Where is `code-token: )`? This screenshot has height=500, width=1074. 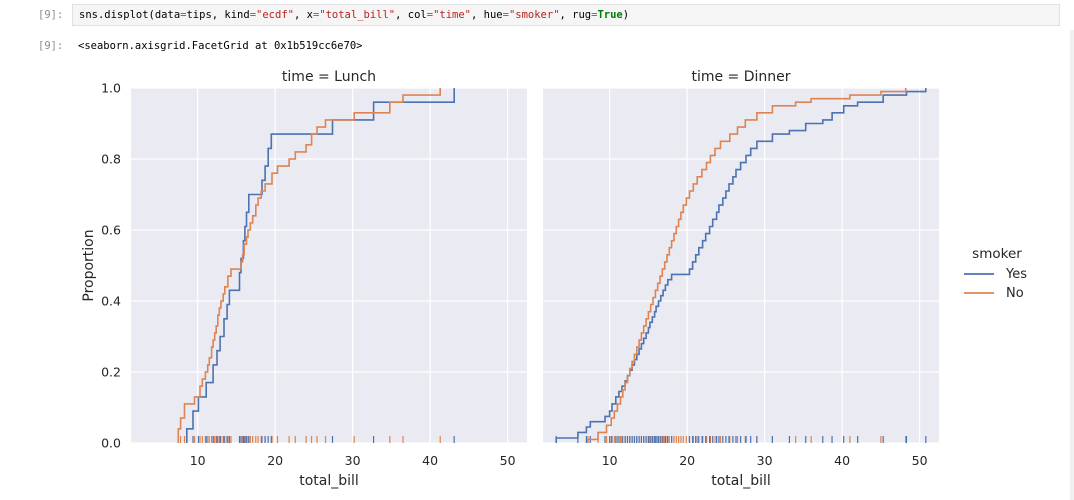 code-token: ) is located at coordinates (626, 15).